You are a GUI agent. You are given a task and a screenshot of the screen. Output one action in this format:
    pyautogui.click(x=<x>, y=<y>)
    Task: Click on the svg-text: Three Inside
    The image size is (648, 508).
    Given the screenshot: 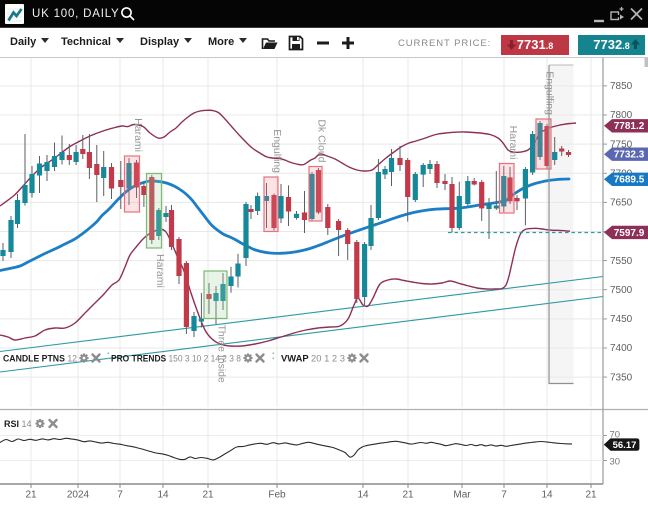 What is the action you would take?
    pyautogui.click(x=222, y=354)
    